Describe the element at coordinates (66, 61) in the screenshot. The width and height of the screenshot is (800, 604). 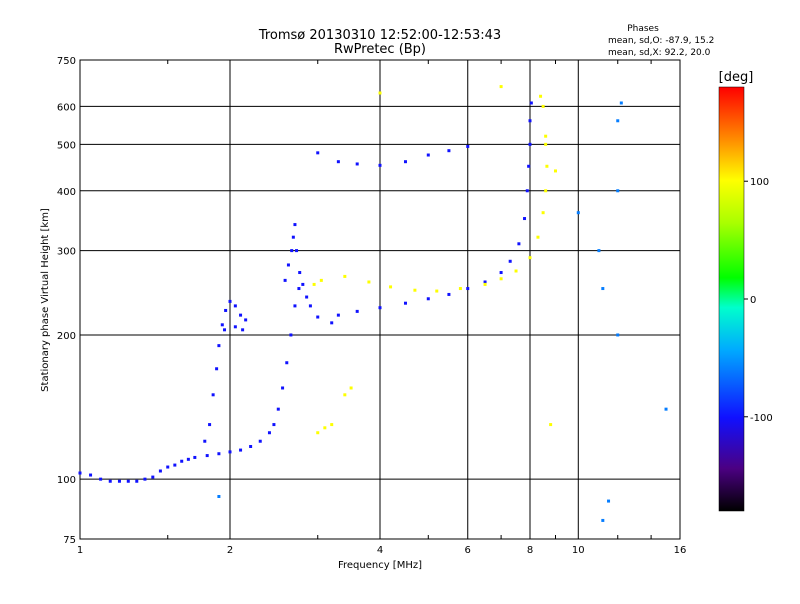
I see `y-tick-label: 750` at that location.